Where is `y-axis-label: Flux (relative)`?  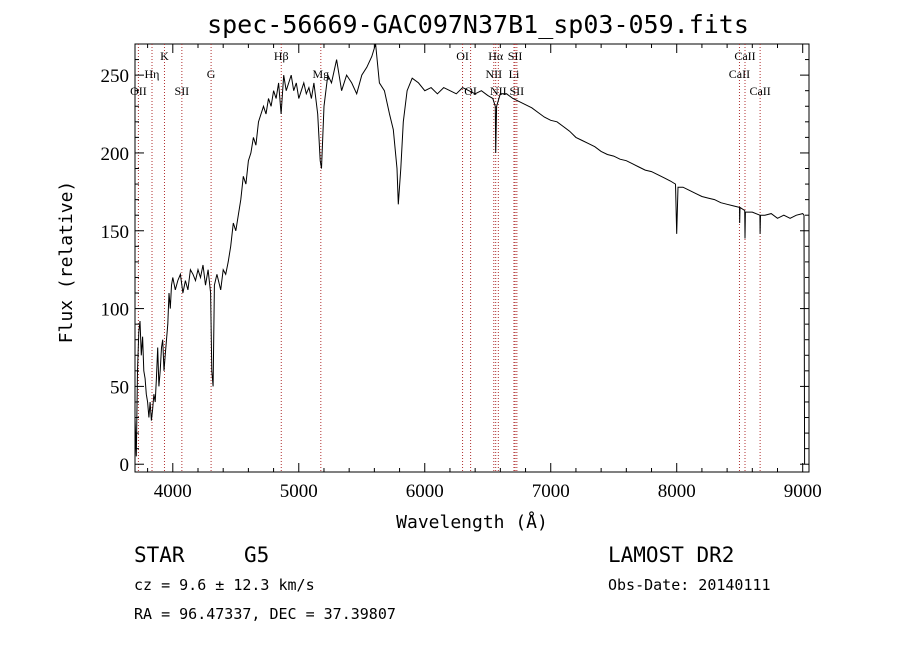 y-axis-label: Flux (relative) is located at coordinates (66, 262).